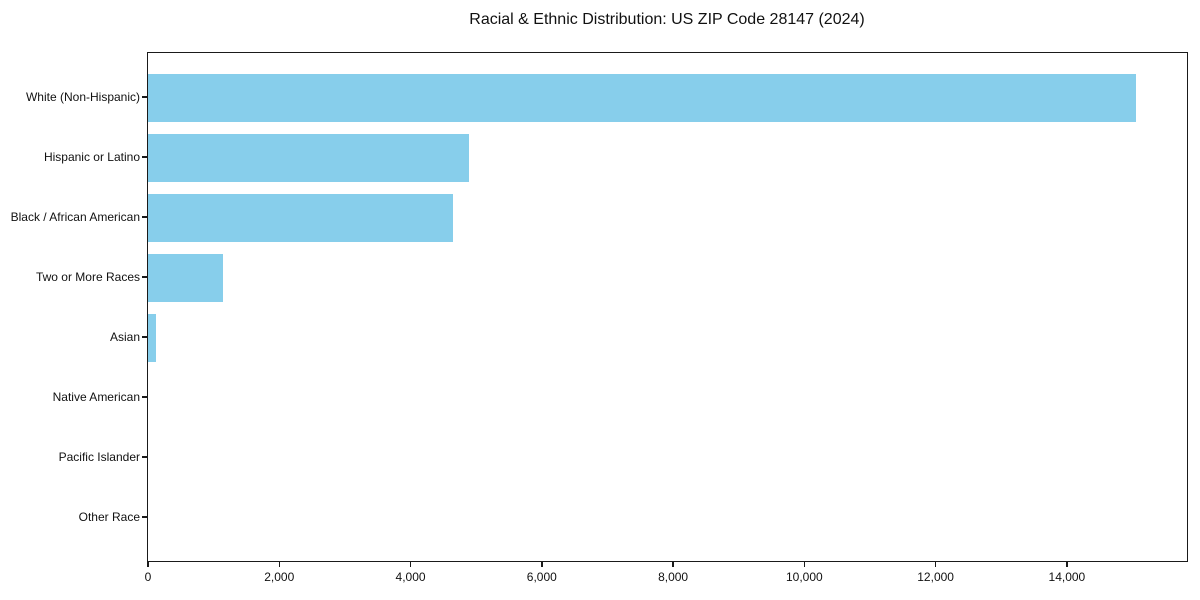 This screenshot has width=1200, height=600. I want to click on bar-two-or-more-races, so click(185, 278).